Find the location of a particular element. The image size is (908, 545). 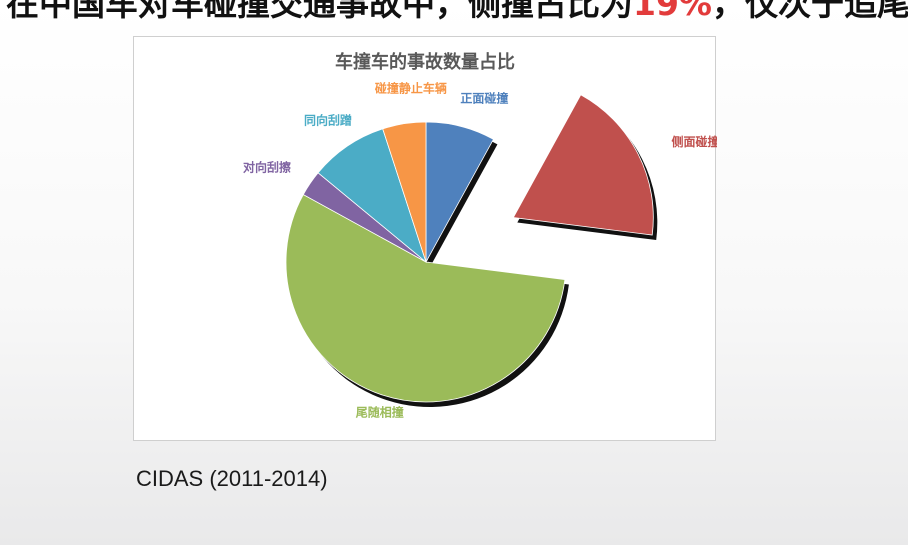

headline-suffix: ，仅次于追尾。 is located at coordinates (810, 11).